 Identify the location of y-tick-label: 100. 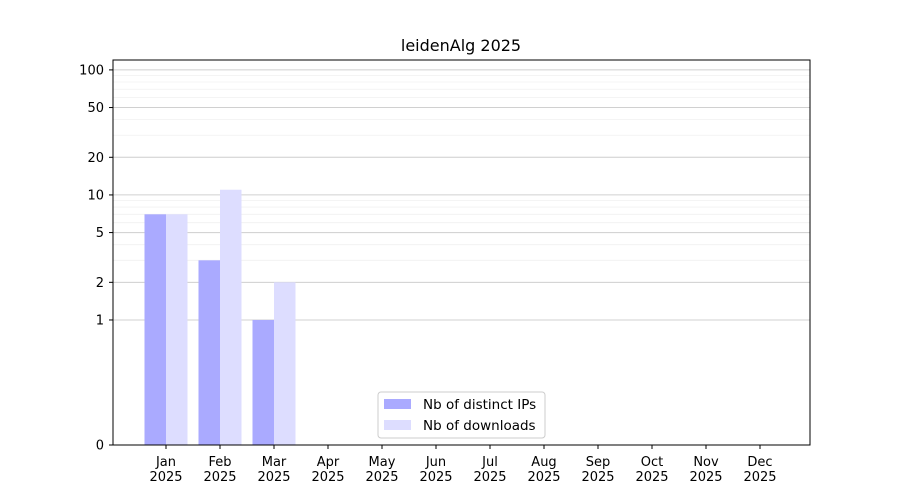
(91, 70).